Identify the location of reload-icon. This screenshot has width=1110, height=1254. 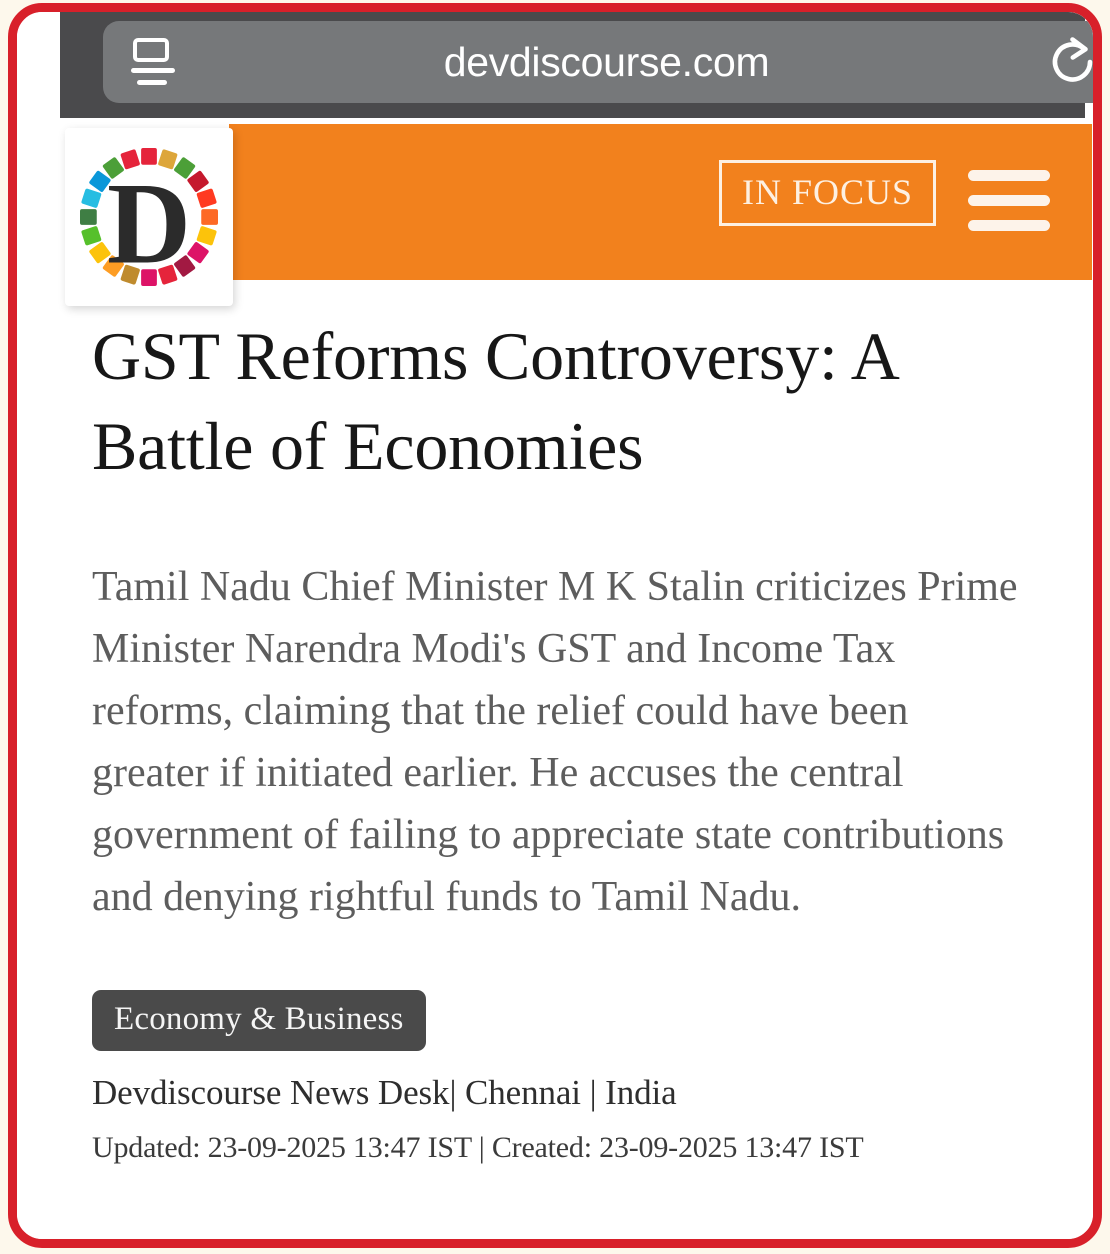
(1069, 62).